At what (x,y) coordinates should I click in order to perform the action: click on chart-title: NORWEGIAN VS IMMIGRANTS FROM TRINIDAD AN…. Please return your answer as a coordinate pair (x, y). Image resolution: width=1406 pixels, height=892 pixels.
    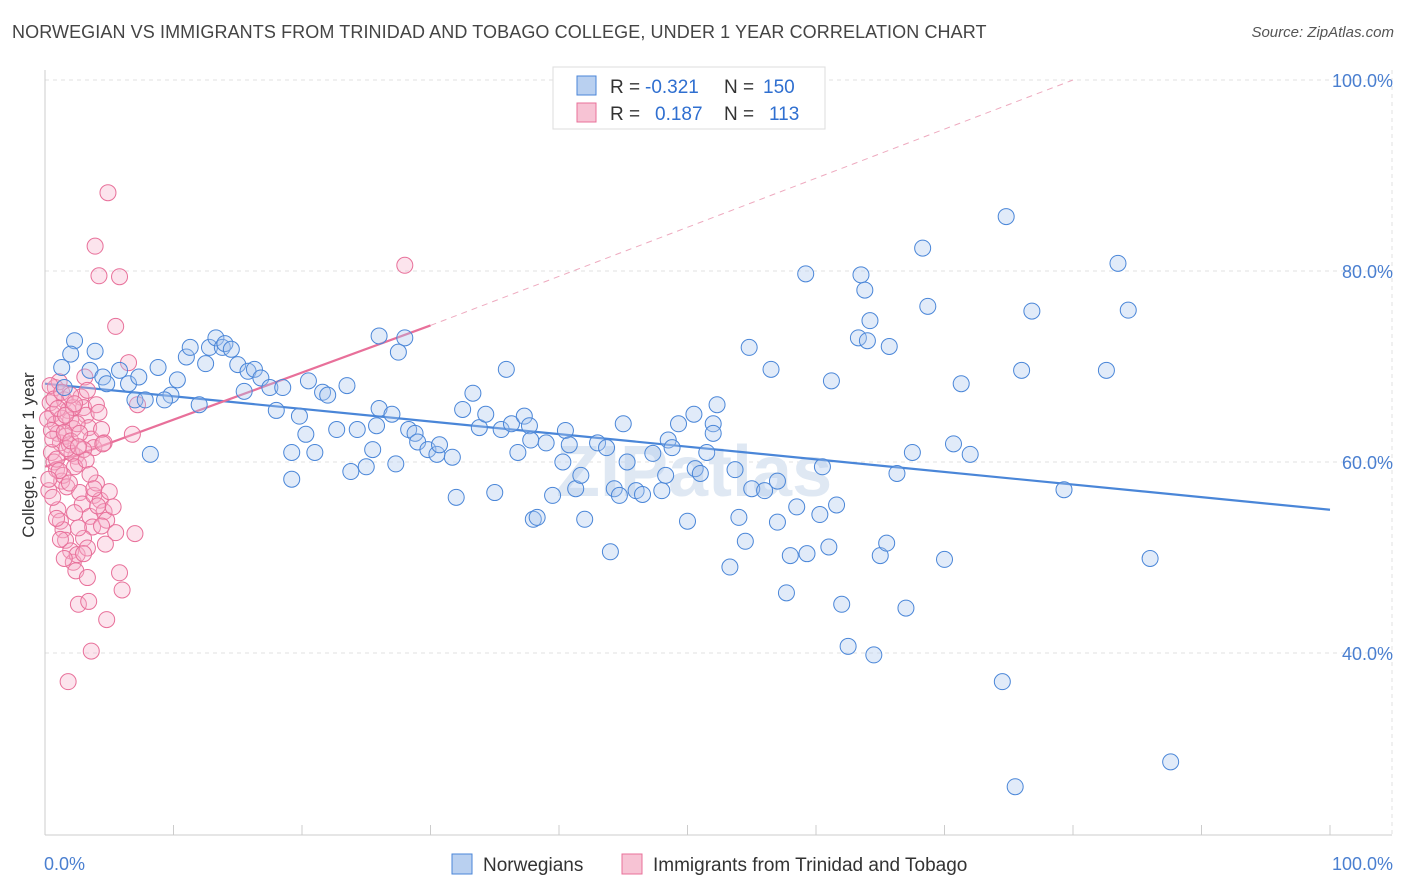
    Looking at the image, I should click on (499, 32).